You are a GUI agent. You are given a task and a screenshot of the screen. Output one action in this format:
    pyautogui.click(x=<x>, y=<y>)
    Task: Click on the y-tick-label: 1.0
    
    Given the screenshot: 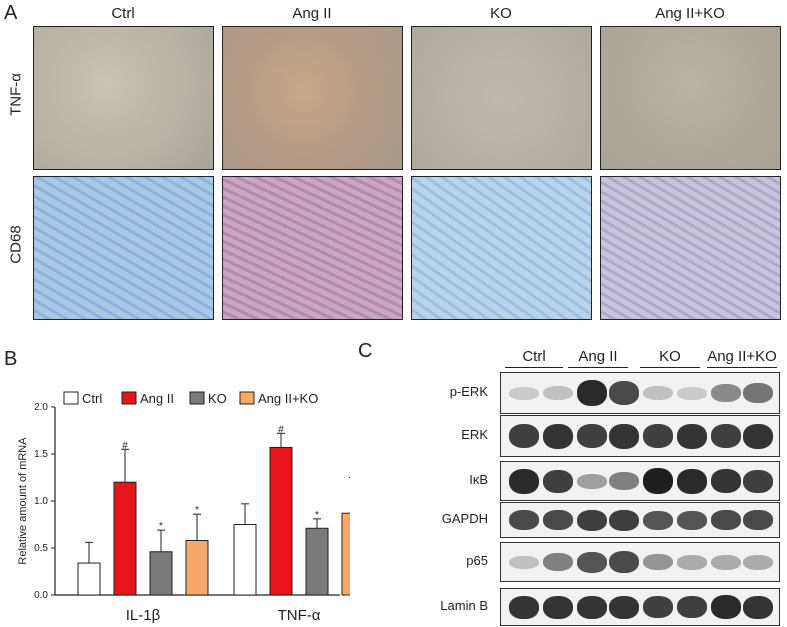 What is the action you would take?
    pyautogui.click(x=41, y=501)
    